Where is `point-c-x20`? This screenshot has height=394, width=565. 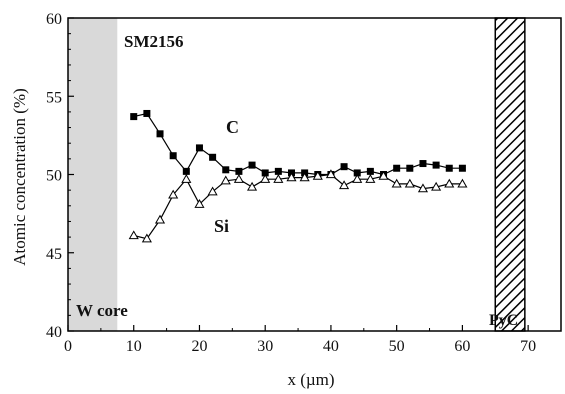 point-c-x20 is located at coordinates (199, 148).